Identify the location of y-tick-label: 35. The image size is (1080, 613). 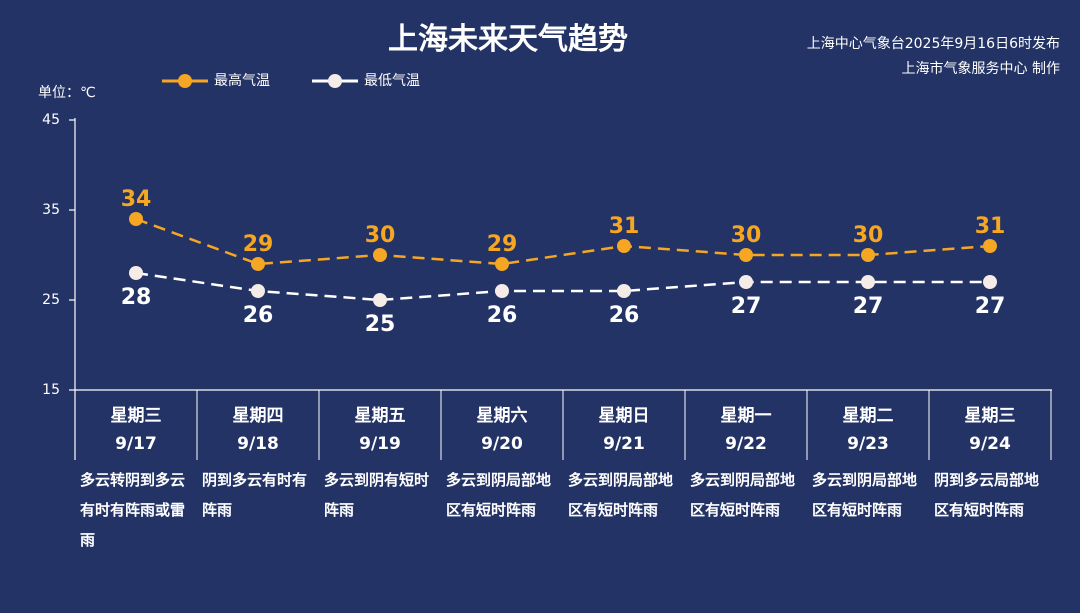
(51, 210).